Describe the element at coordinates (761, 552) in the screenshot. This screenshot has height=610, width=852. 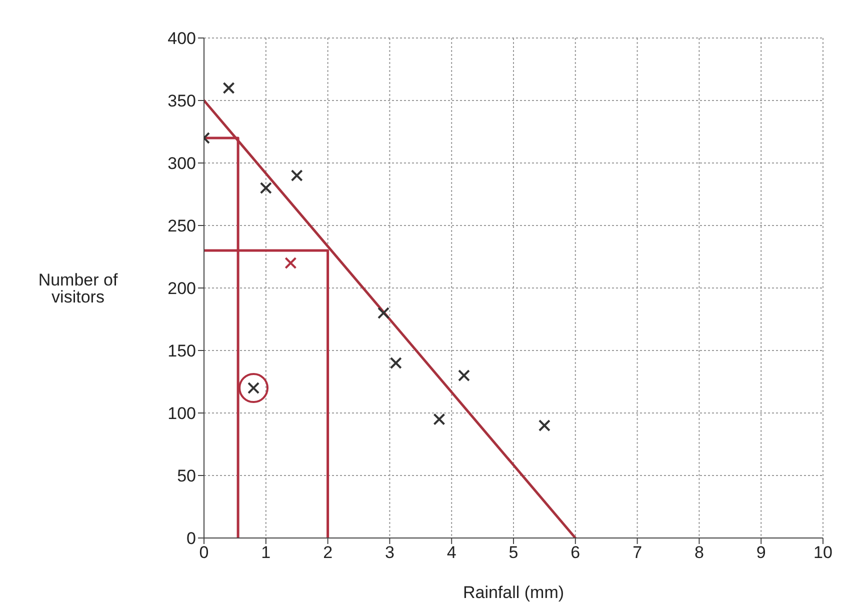
I see `x-tick-label: 9` at that location.